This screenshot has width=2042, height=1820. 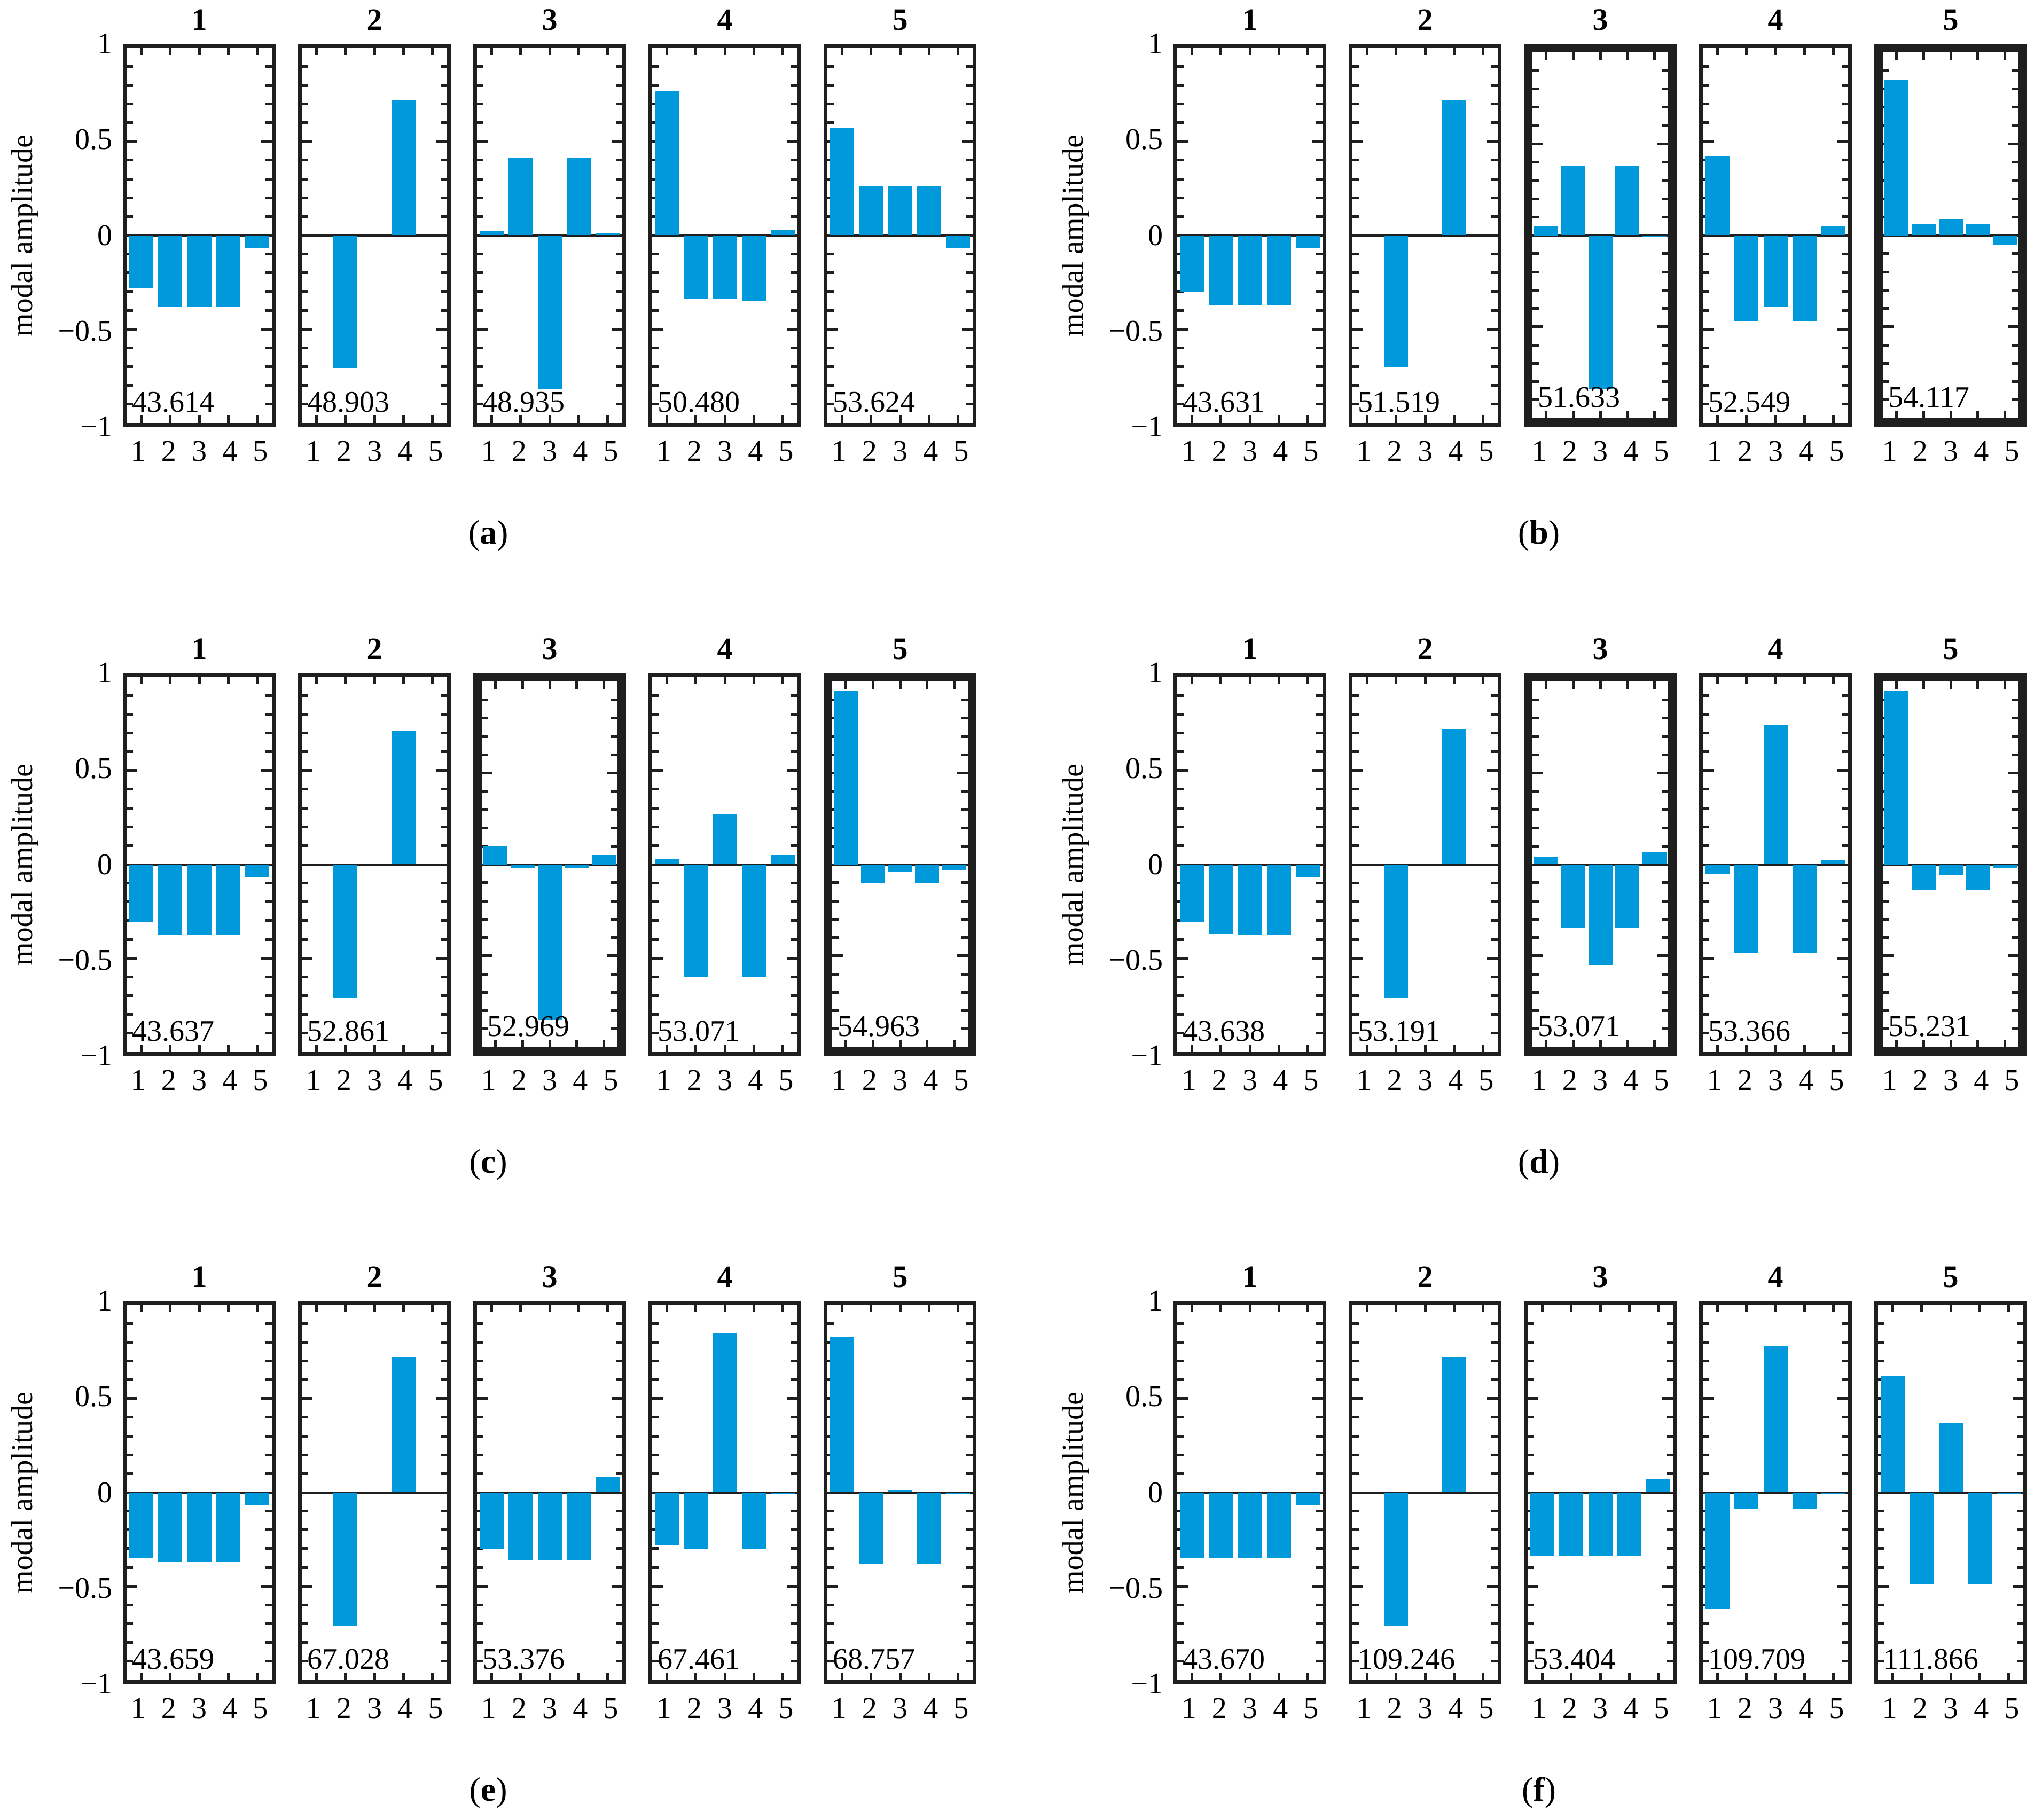 What do you see at coordinates (104, 672) in the screenshot?
I see `y-tick-label: 1` at bounding box center [104, 672].